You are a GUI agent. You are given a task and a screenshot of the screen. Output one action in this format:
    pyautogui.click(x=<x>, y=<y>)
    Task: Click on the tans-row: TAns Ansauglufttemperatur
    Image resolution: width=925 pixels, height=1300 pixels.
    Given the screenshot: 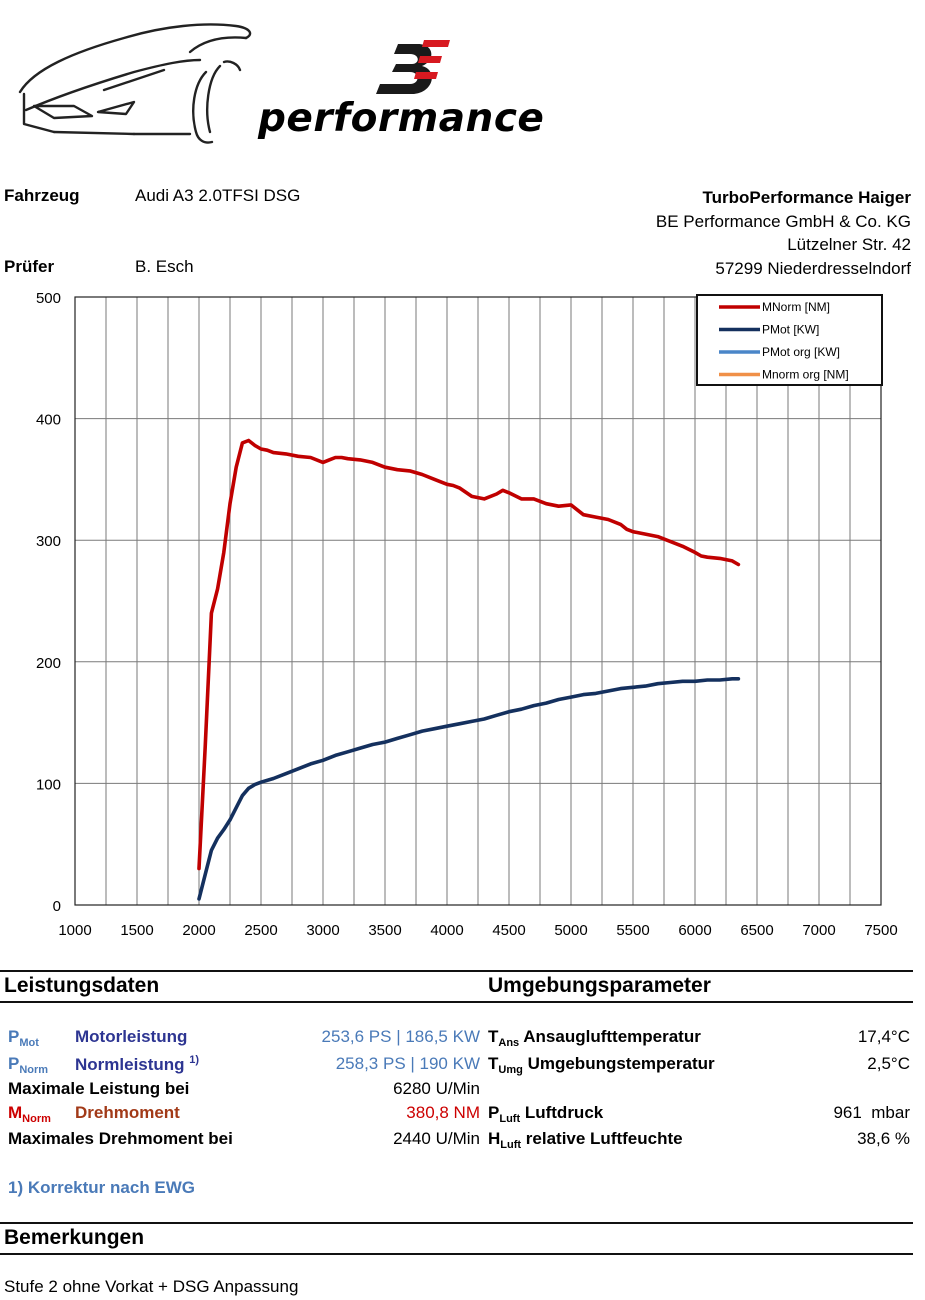 What is the action you would take?
    pyautogui.click(x=594, y=1038)
    